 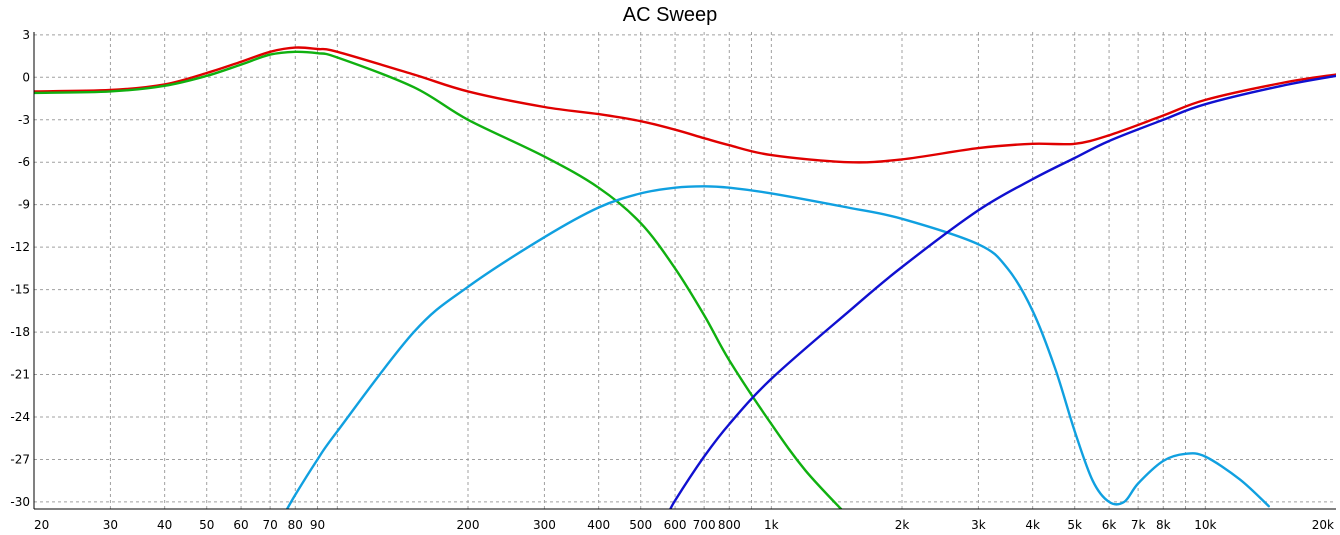 What do you see at coordinates (24, 162) in the screenshot?
I see `y-tick-label: -6` at bounding box center [24, 162].